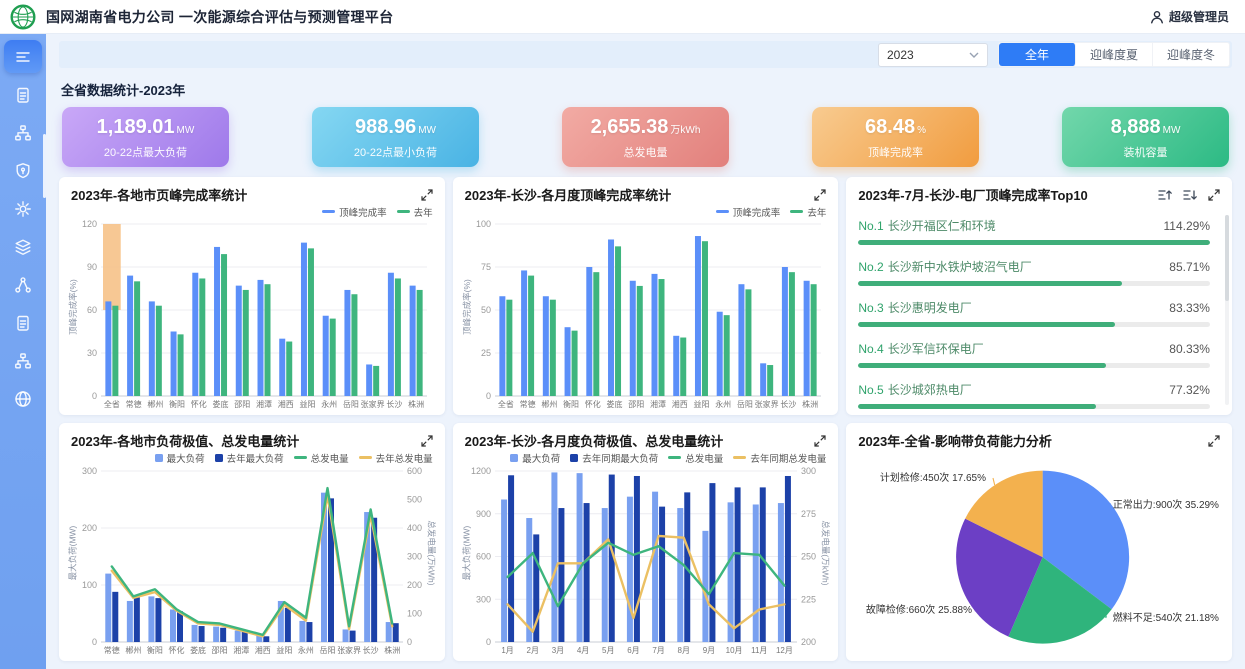 The width and height of the screenshot is (1245, 669). What do you see at coordinates (685, 130) in the screenshot?
I see `stat-unit: 万kWh` at bounding box center [685, 130].